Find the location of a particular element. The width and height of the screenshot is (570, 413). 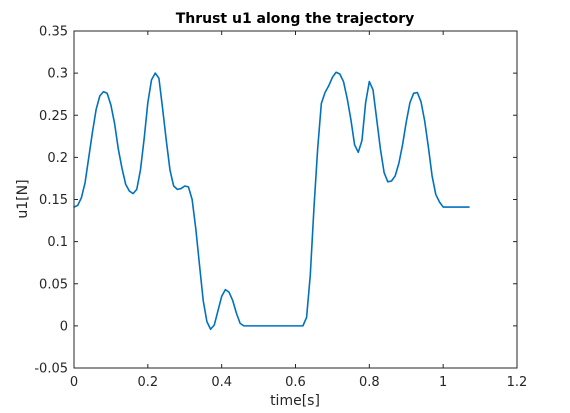

x-tick-label: 0.4 is located at coordinates (221, 382).